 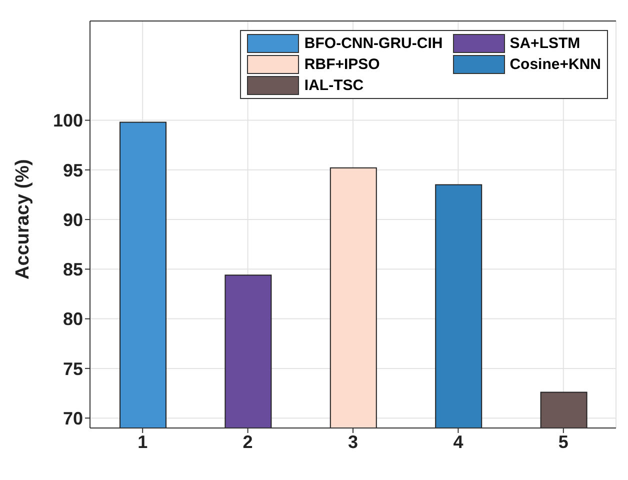 What do you see at coordinates (143, 442) in the screenshot?
I see `x-tick-label: 1` at bounding box center [143, 442].